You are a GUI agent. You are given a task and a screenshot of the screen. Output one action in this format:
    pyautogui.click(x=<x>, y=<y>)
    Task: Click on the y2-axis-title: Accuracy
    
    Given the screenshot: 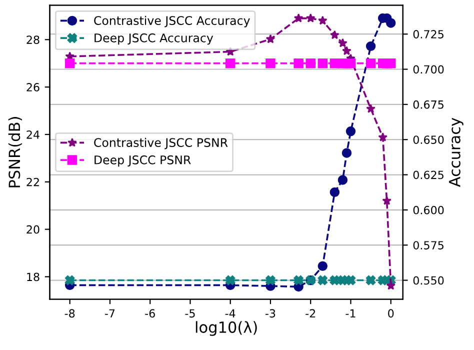 What is the action you would take?
    pyautogui.click(x=456, y=153)
    